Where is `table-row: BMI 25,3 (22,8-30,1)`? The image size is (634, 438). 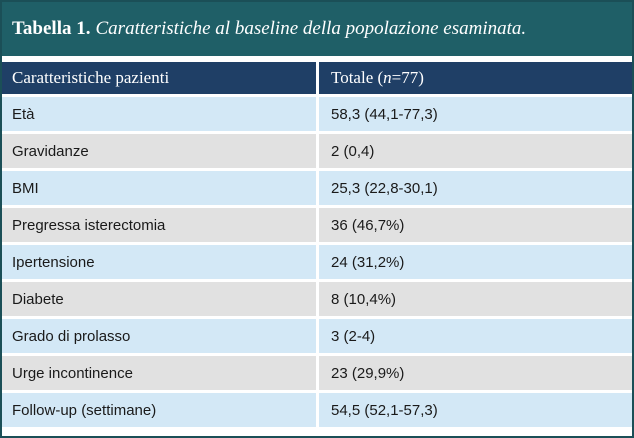 table-row: BMI 25,3 (22,8-30,1) is located at coordinates (317, 186).